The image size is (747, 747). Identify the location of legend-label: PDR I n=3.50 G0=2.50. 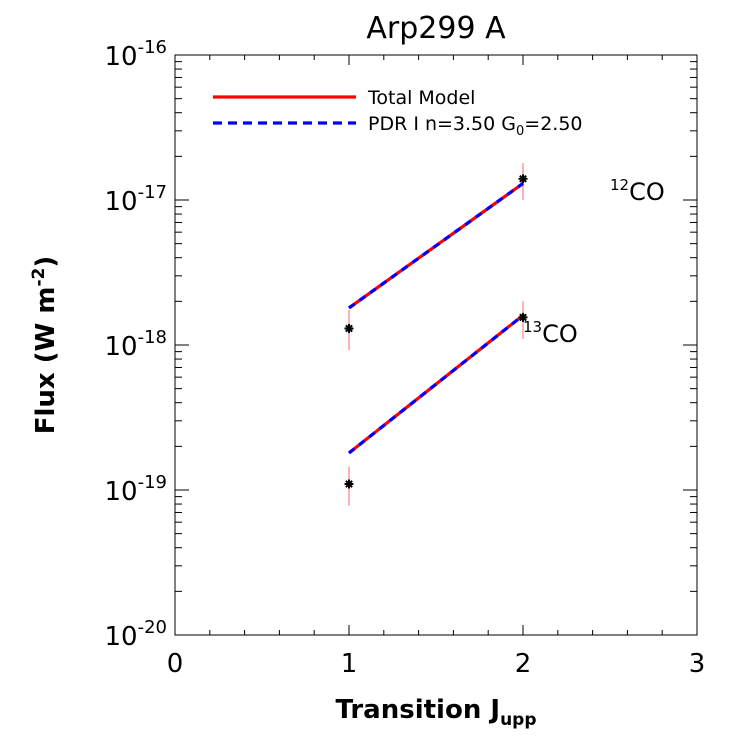
(475, 126).